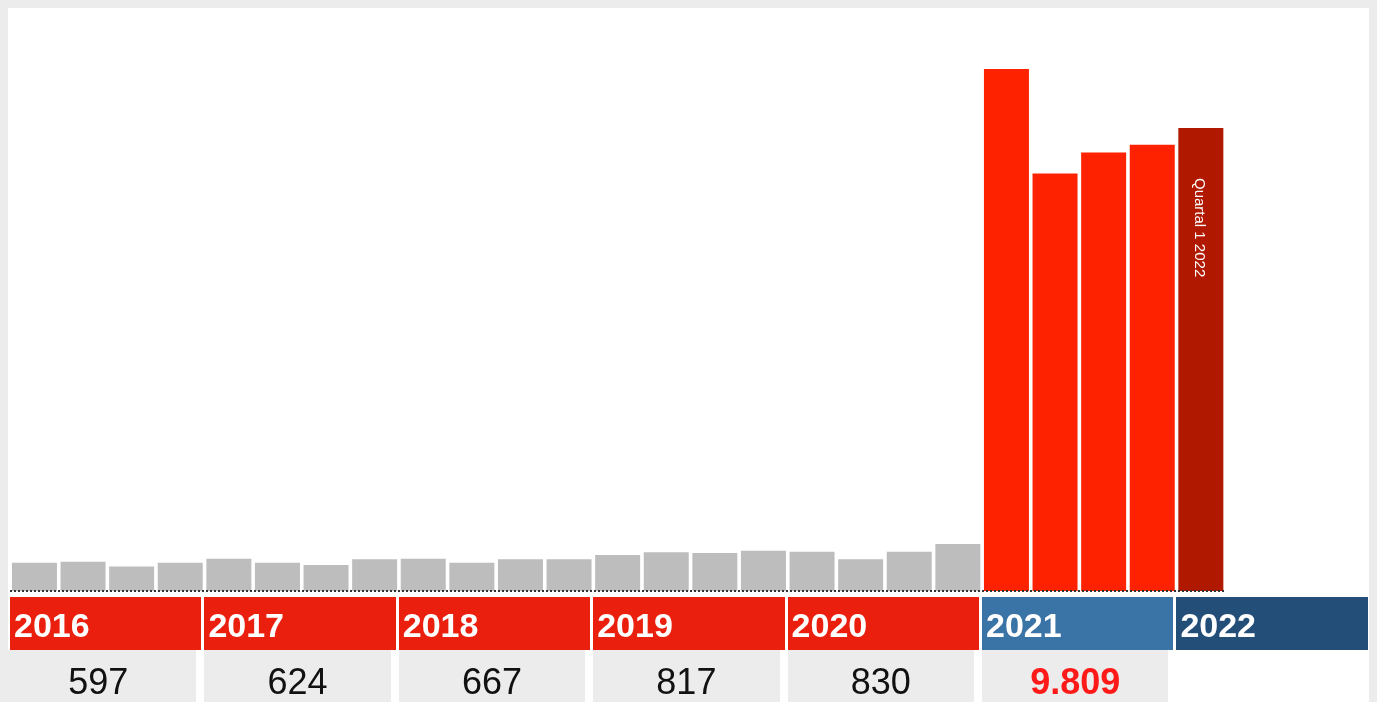 Image resolution: width=1377 pixels, height=702 pixels. I want to click on text: 2018, so click(494, 623).